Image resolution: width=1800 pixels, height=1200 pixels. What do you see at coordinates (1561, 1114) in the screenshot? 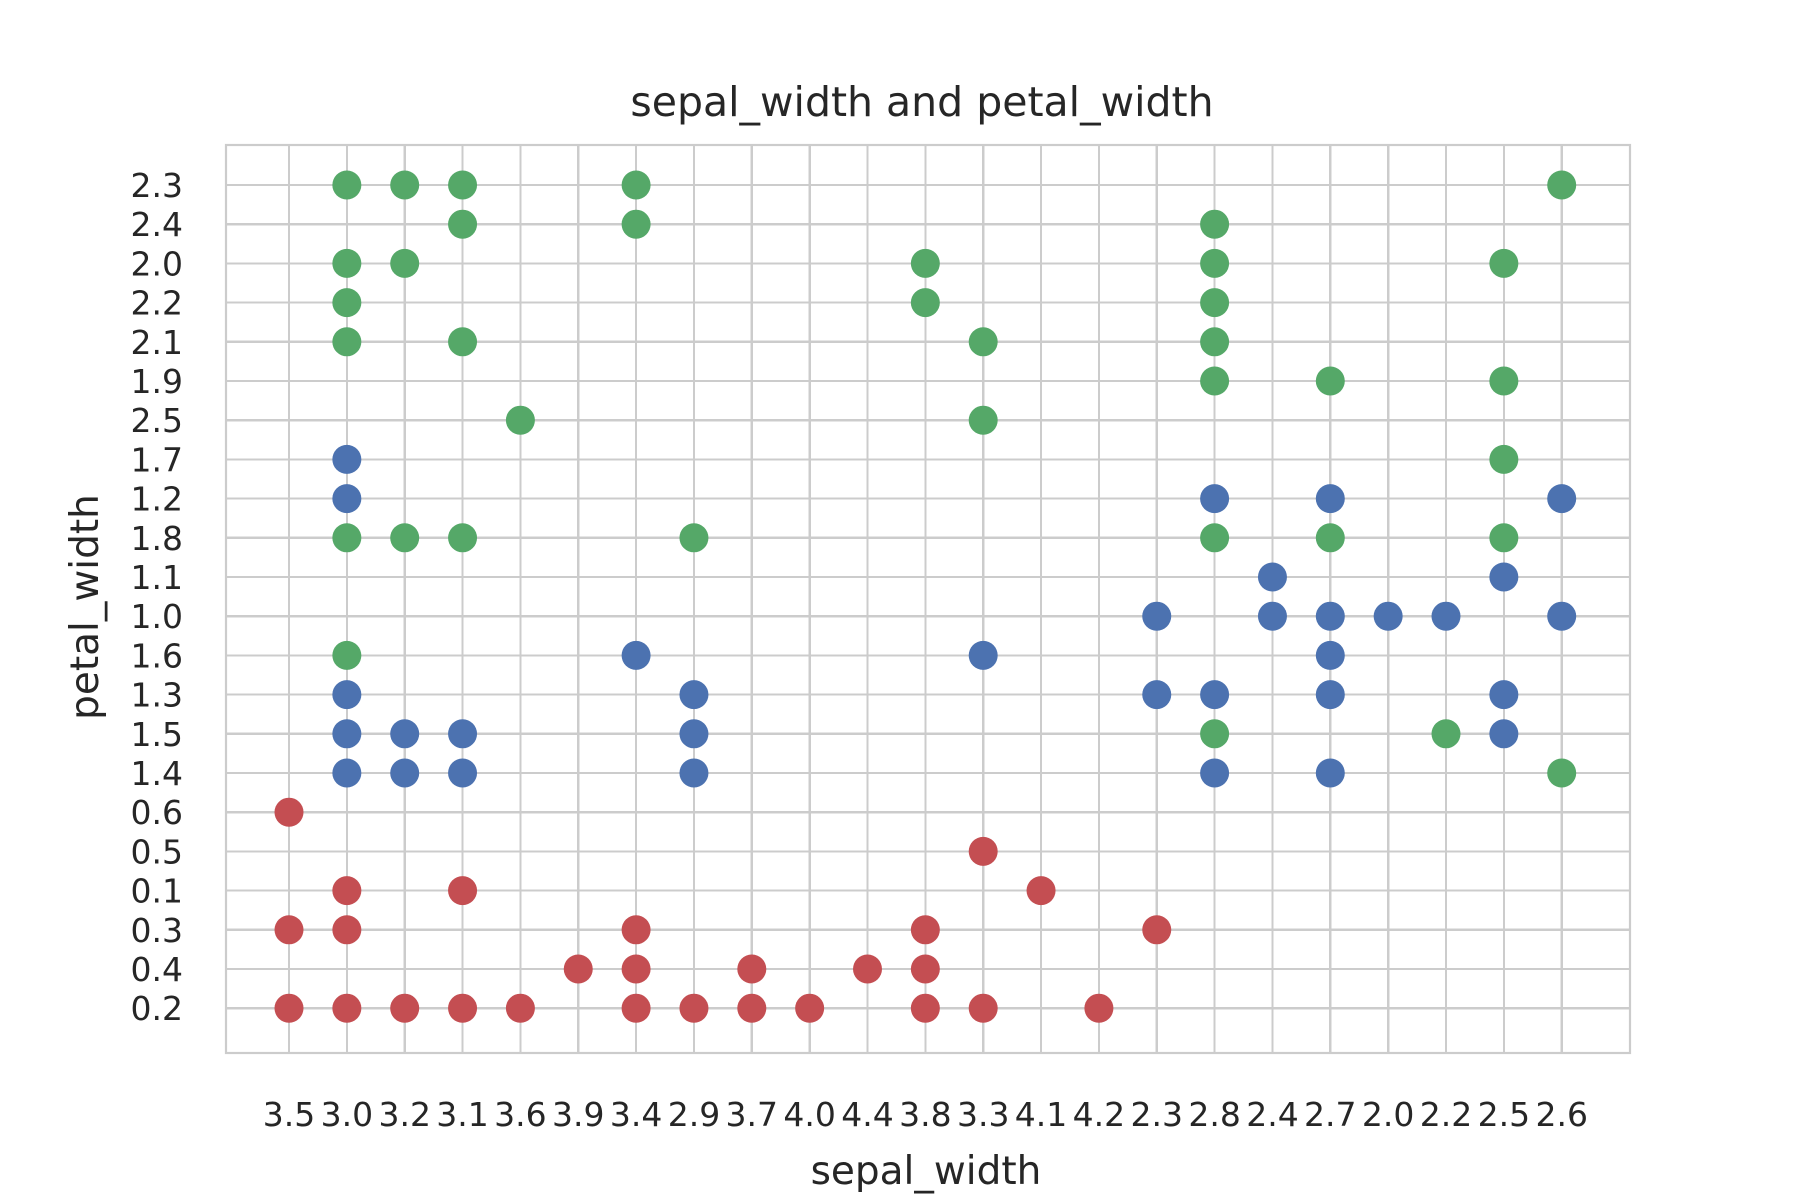
I see `x-tick-label: 2.6` at bounding box center [1561, 1114].